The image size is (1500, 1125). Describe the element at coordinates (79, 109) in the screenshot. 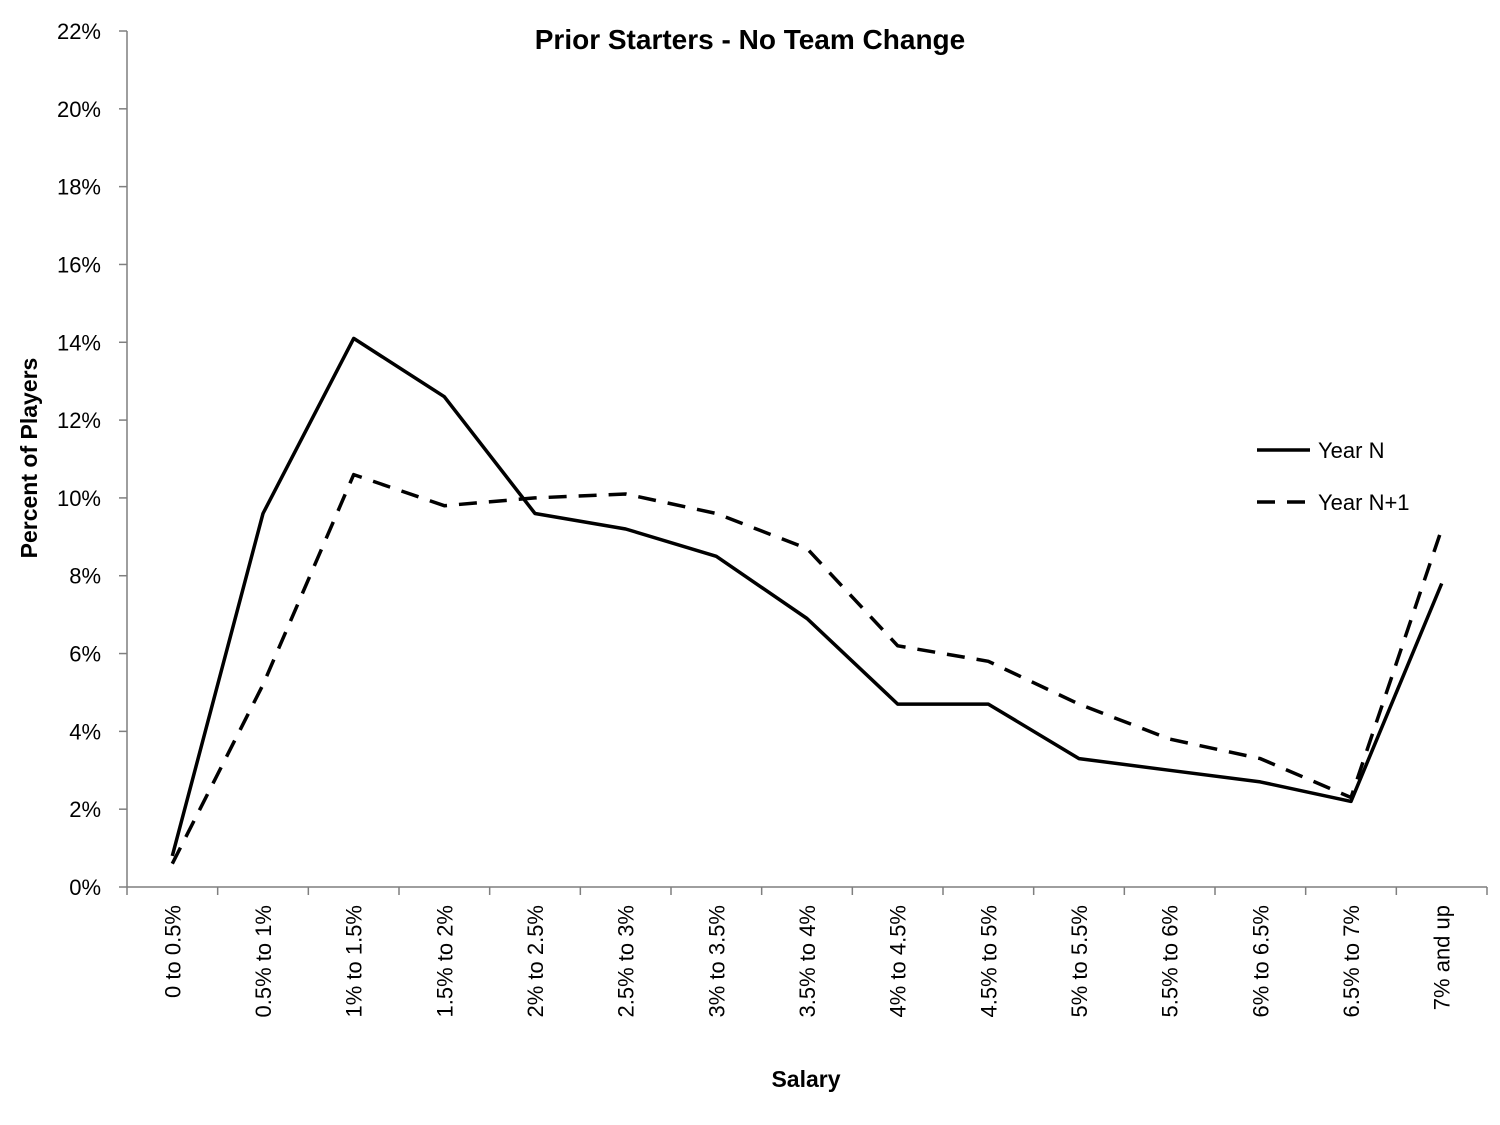

I see `y-tick-label: 20%` at that location.